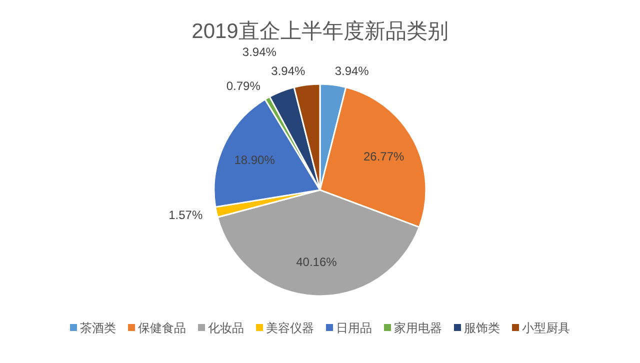  I want to click on legend-label: 日用品, so click(354, 328).